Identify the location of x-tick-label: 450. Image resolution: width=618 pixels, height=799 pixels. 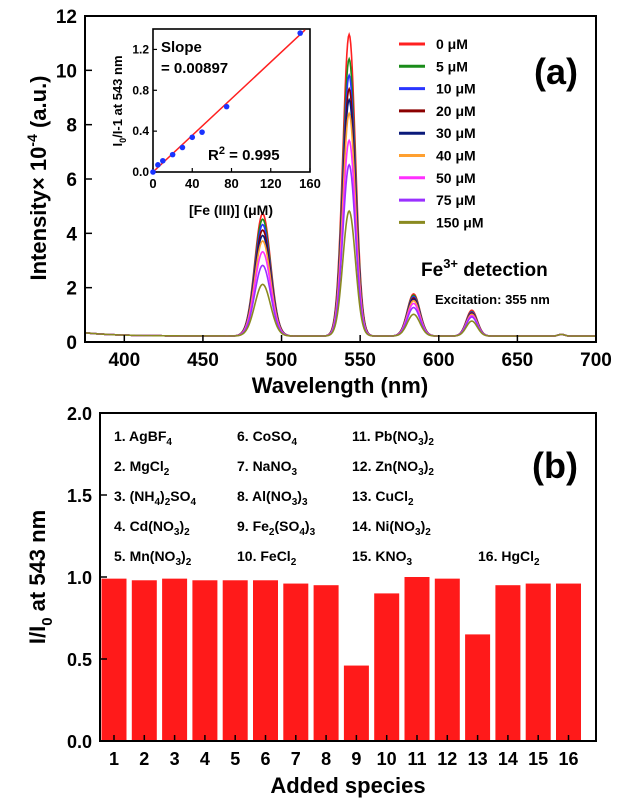
(203, 360).